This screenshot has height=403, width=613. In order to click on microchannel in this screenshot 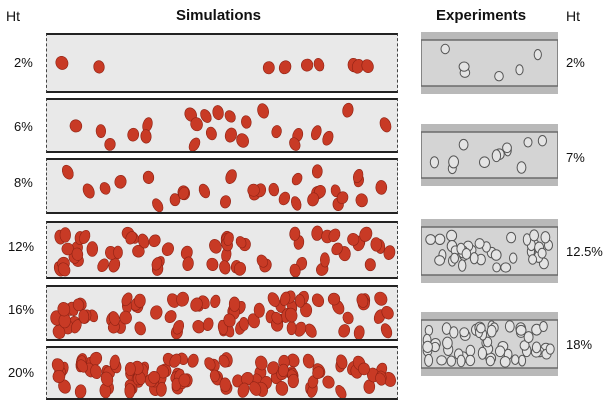, I will do `click(489, 155)`.